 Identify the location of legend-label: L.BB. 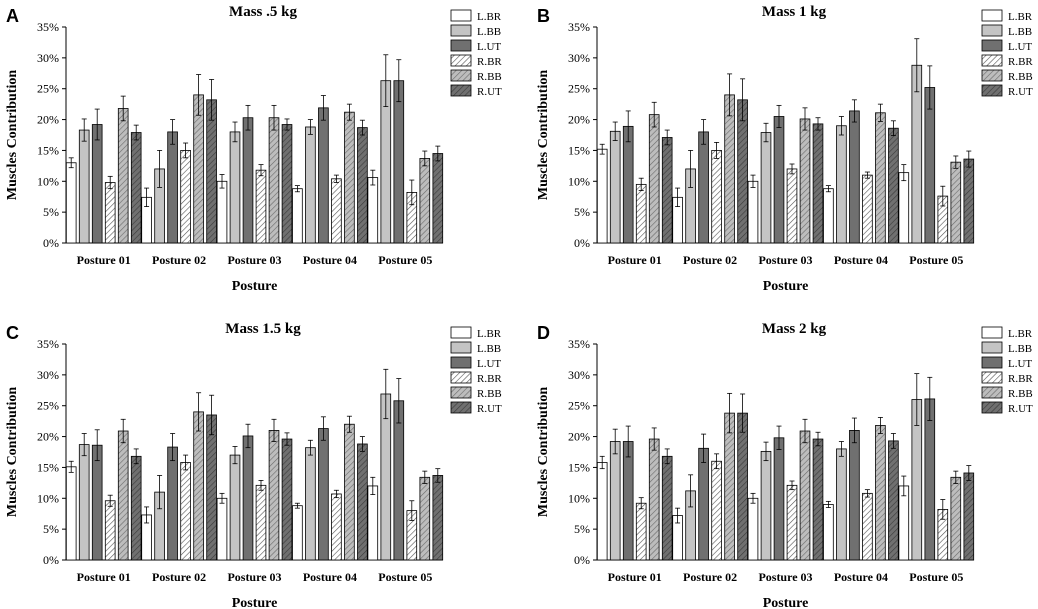
(489, 349).